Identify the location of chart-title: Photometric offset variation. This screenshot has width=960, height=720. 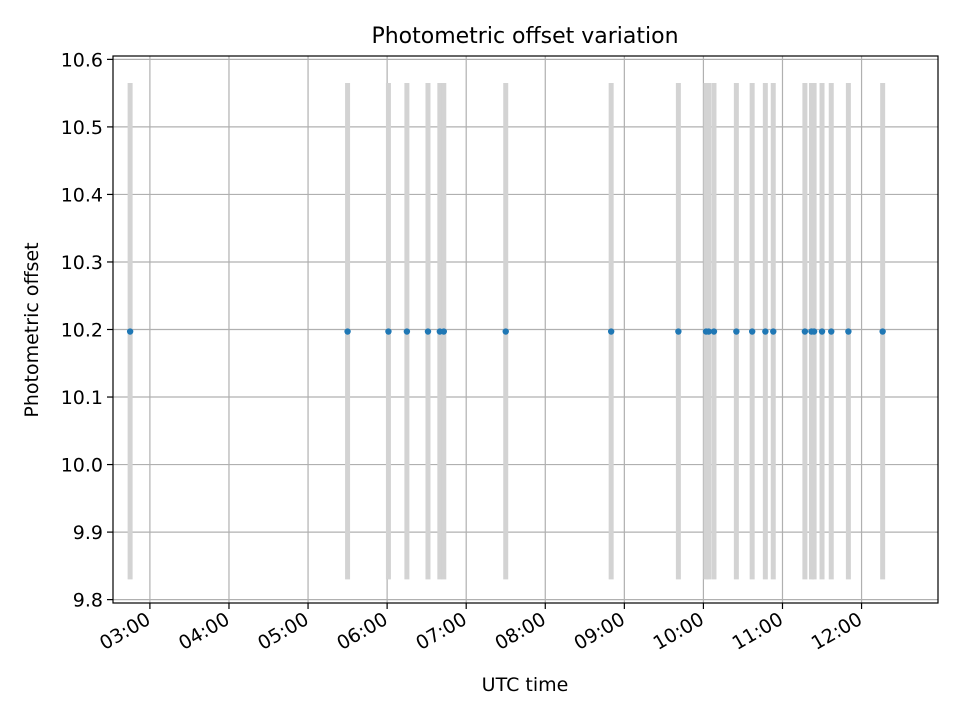
(524, 36).